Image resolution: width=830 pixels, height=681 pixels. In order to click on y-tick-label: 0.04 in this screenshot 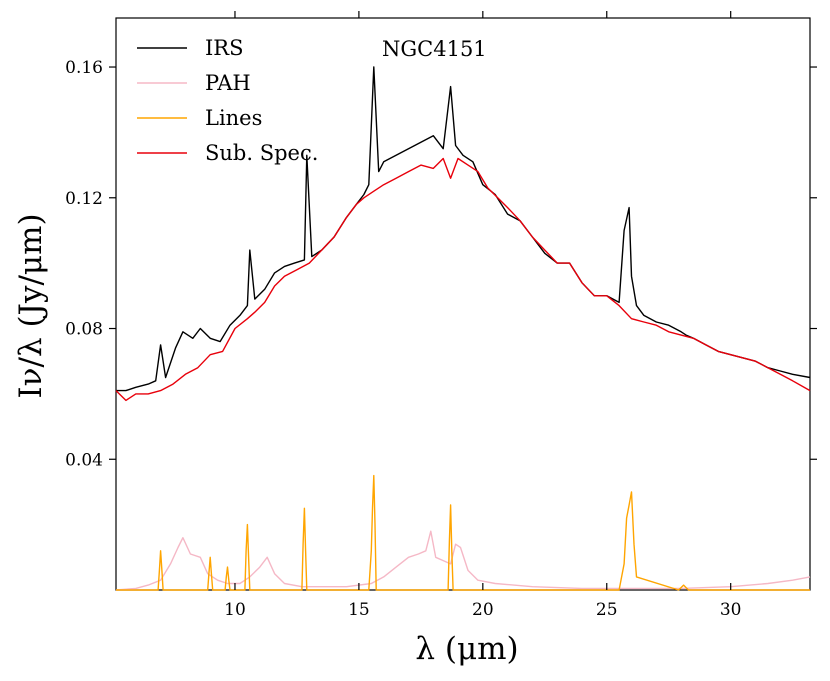, I will do `click(84, 460)`.